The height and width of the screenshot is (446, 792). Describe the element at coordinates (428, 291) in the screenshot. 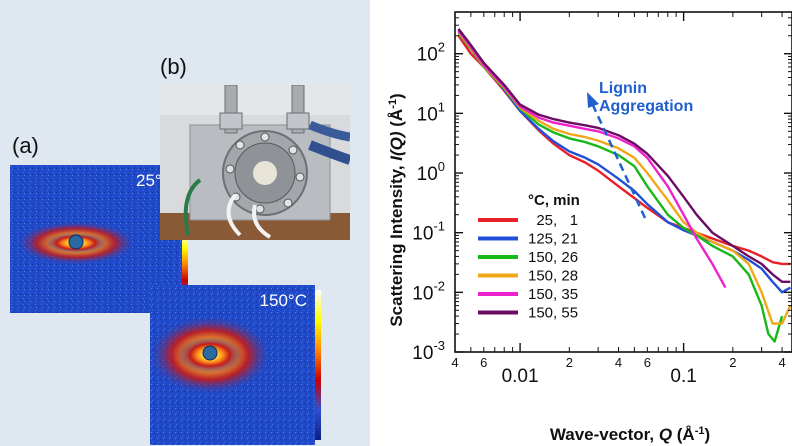

I see `y-tick-label-4: 10⁻²` at that location.